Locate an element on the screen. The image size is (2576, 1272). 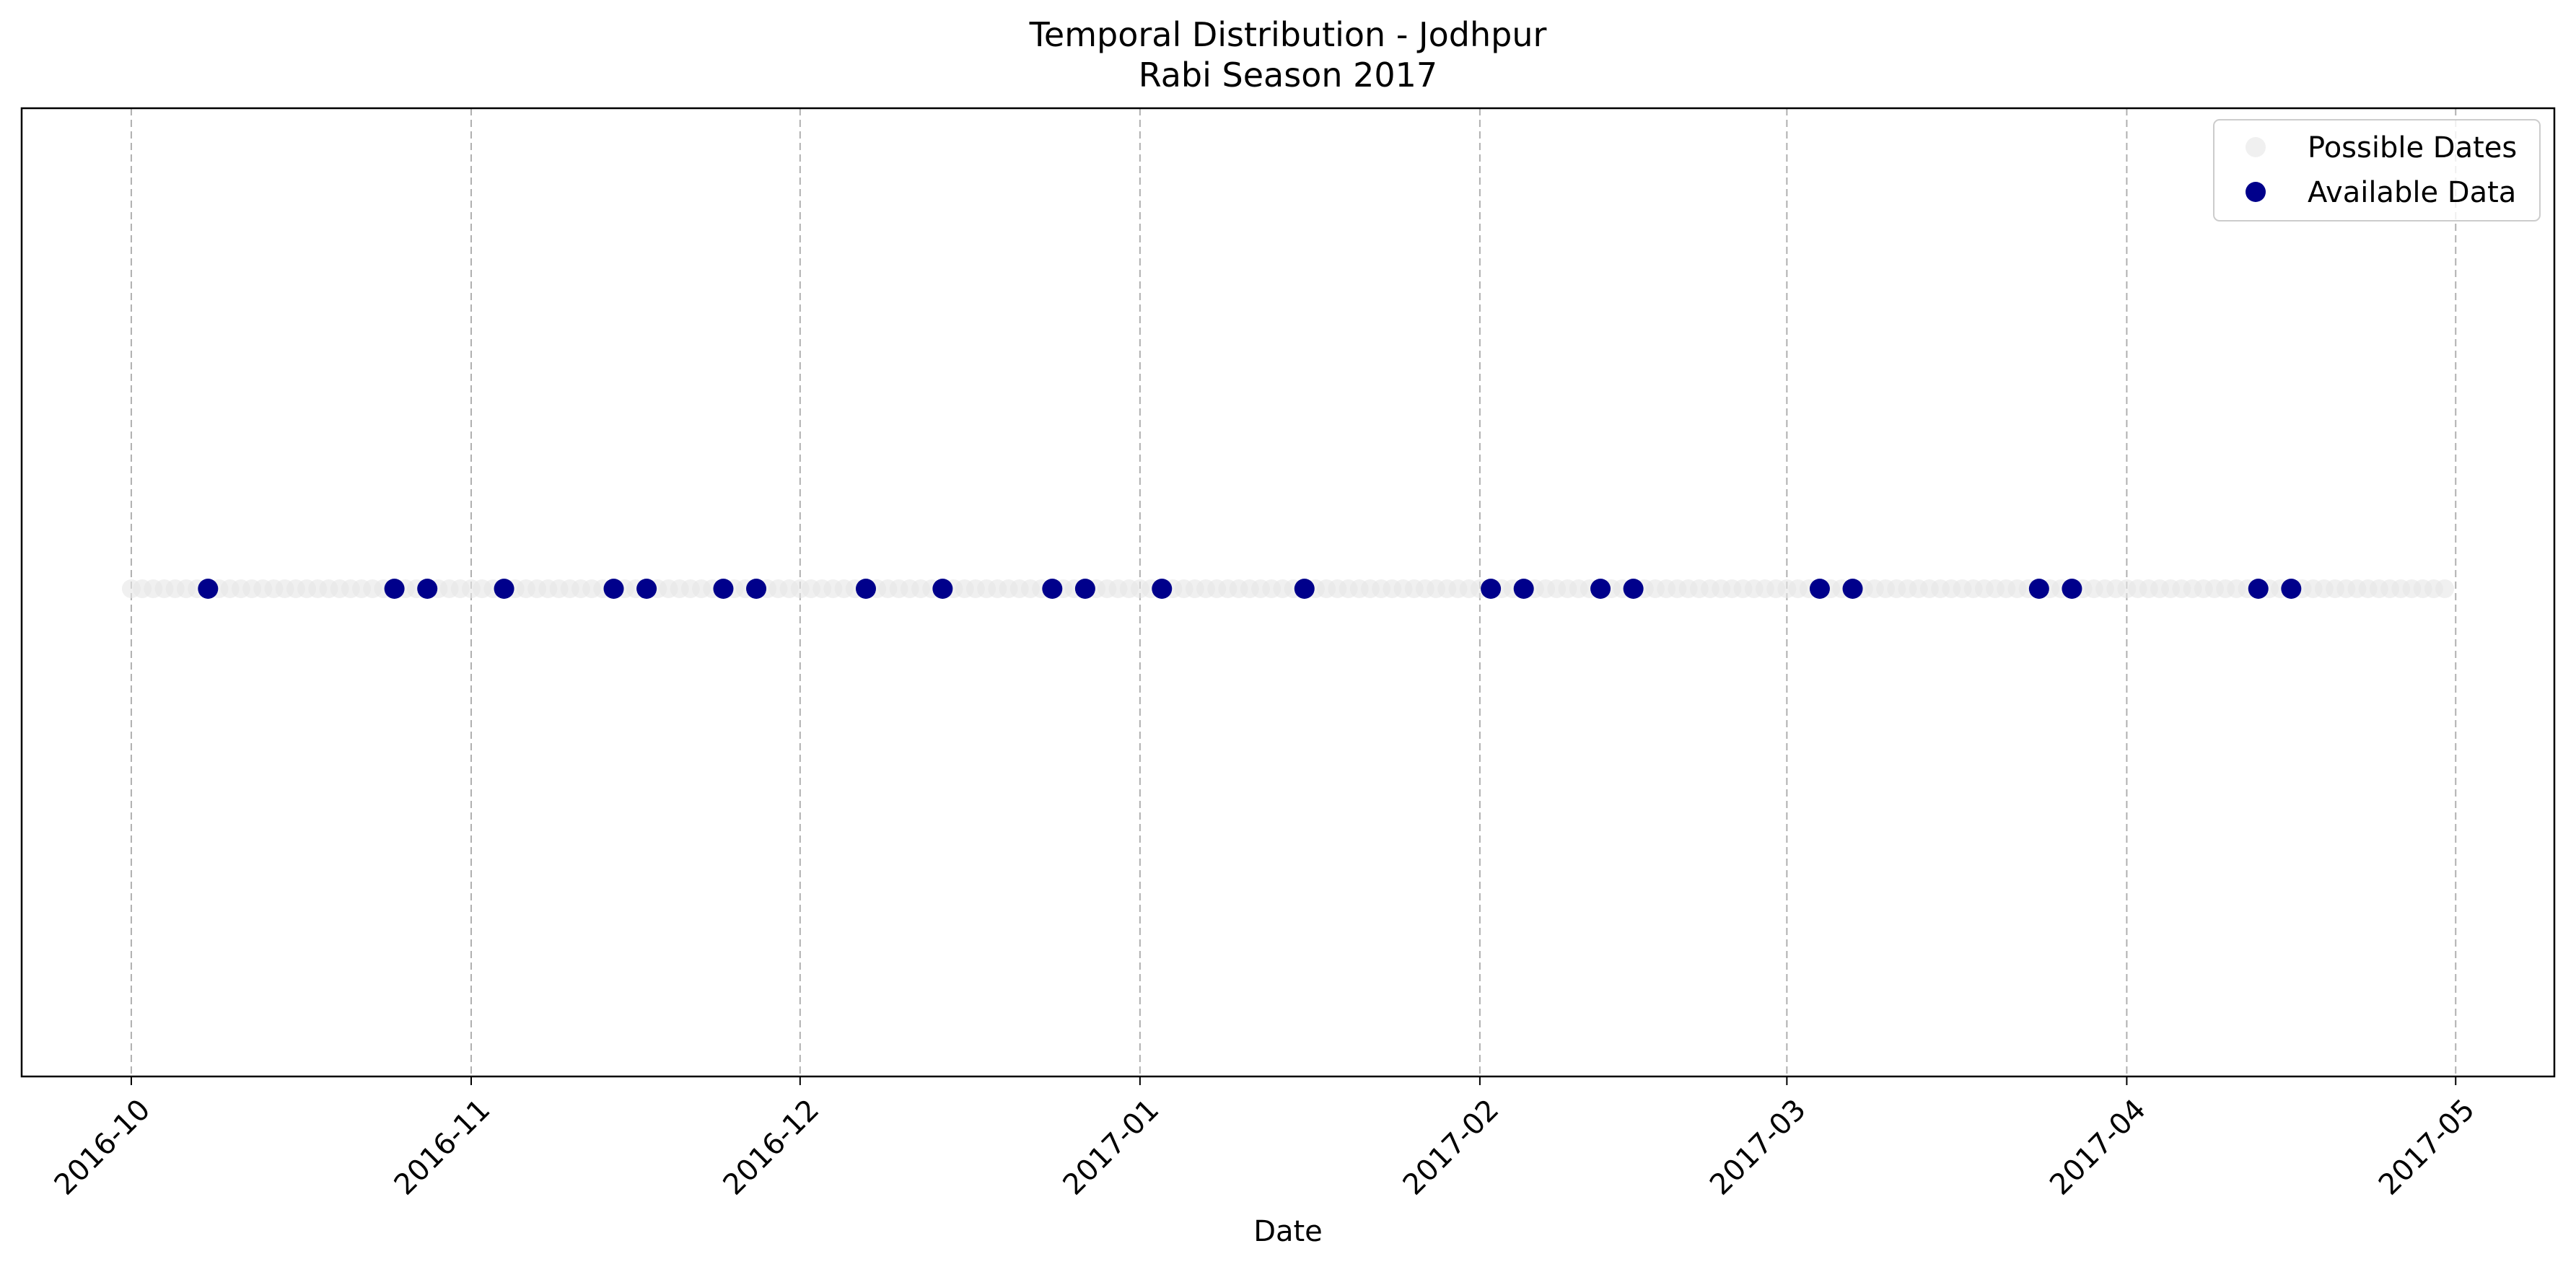
x-axis-label: Date is located at coordinates (1288, 1231).